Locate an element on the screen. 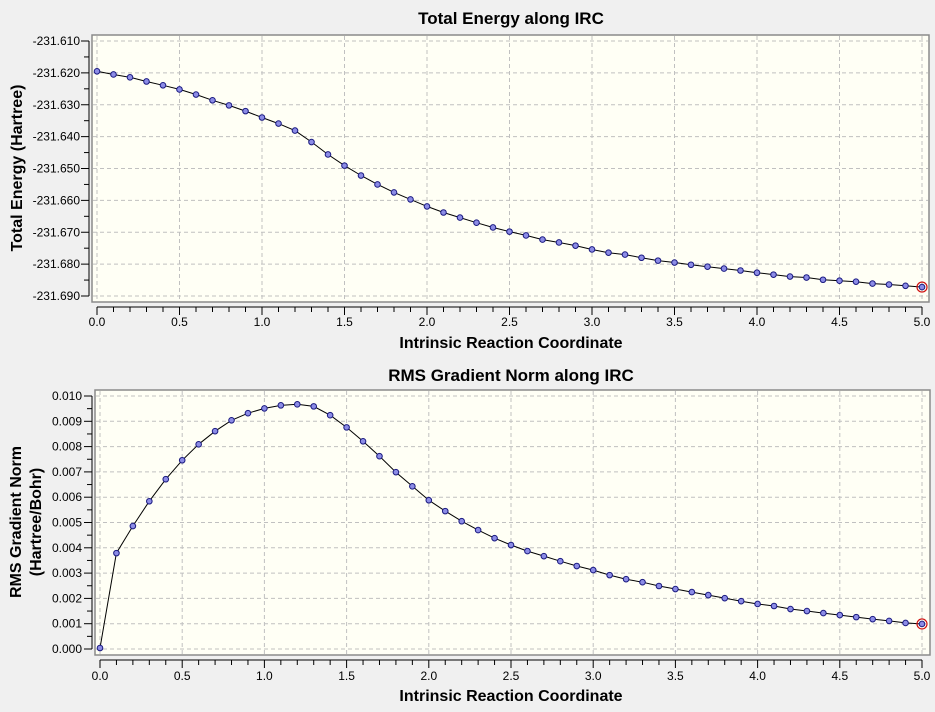 The width and height of the screenshot is (935, 712). y-tick-label: -231.610 is located at coordinates (57, 41).